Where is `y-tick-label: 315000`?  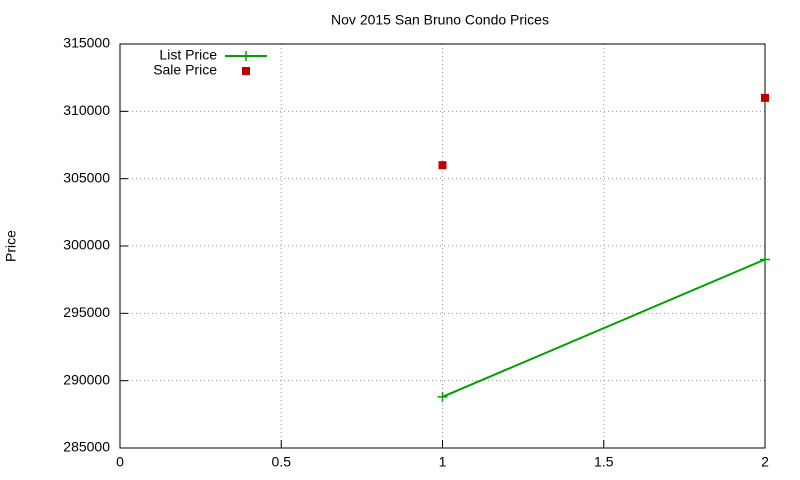
y-tick-label: 315000 is located at coordinates (86, 43).